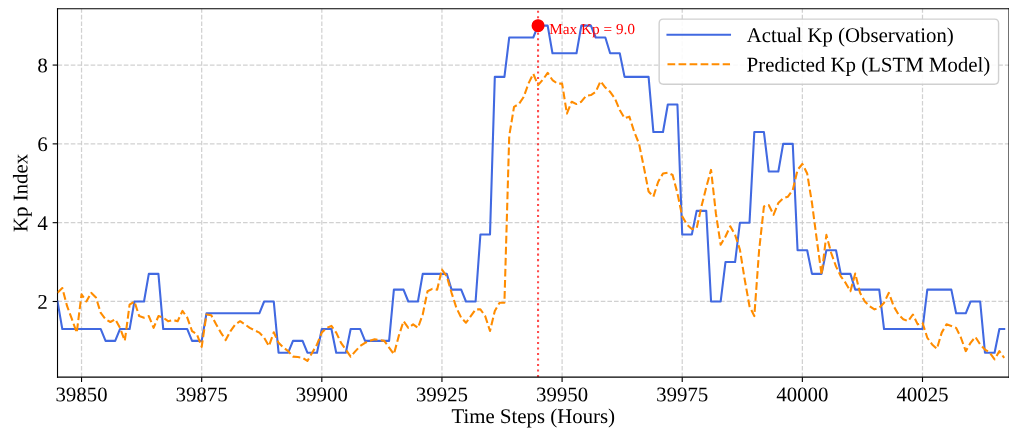 The image size is (1009, 436). Describe the element at coordinates (533, 418) in the screenshot. I see `x-axis-title: Time Steps (Hours)` at that location.